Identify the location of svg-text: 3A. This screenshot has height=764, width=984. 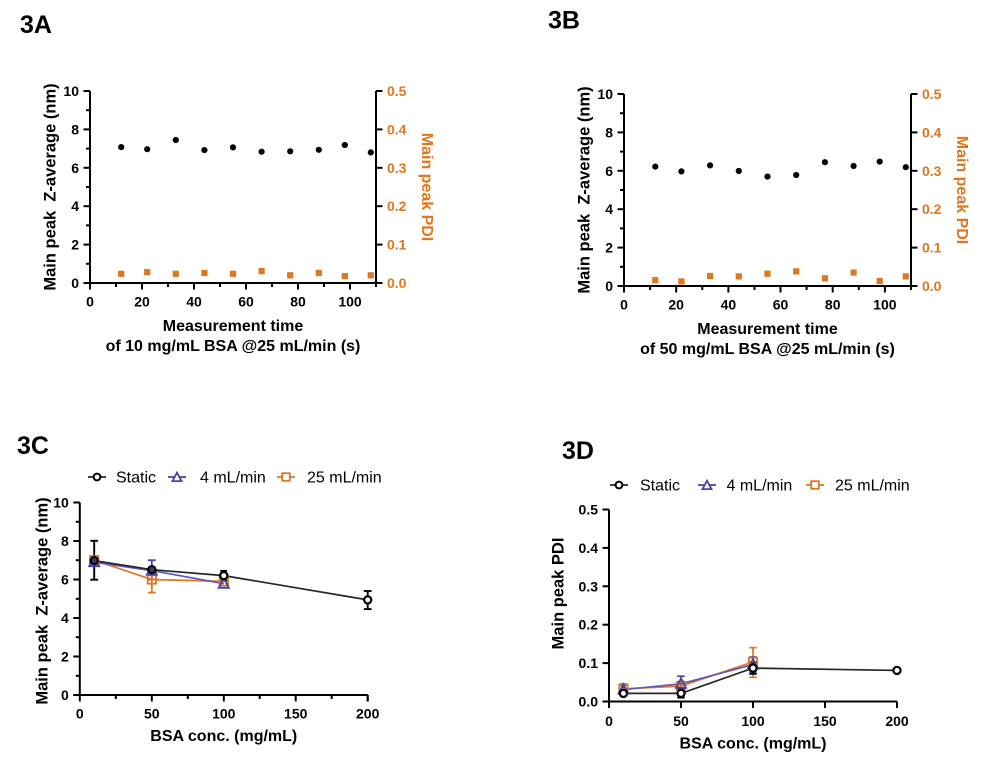
(36, 25).